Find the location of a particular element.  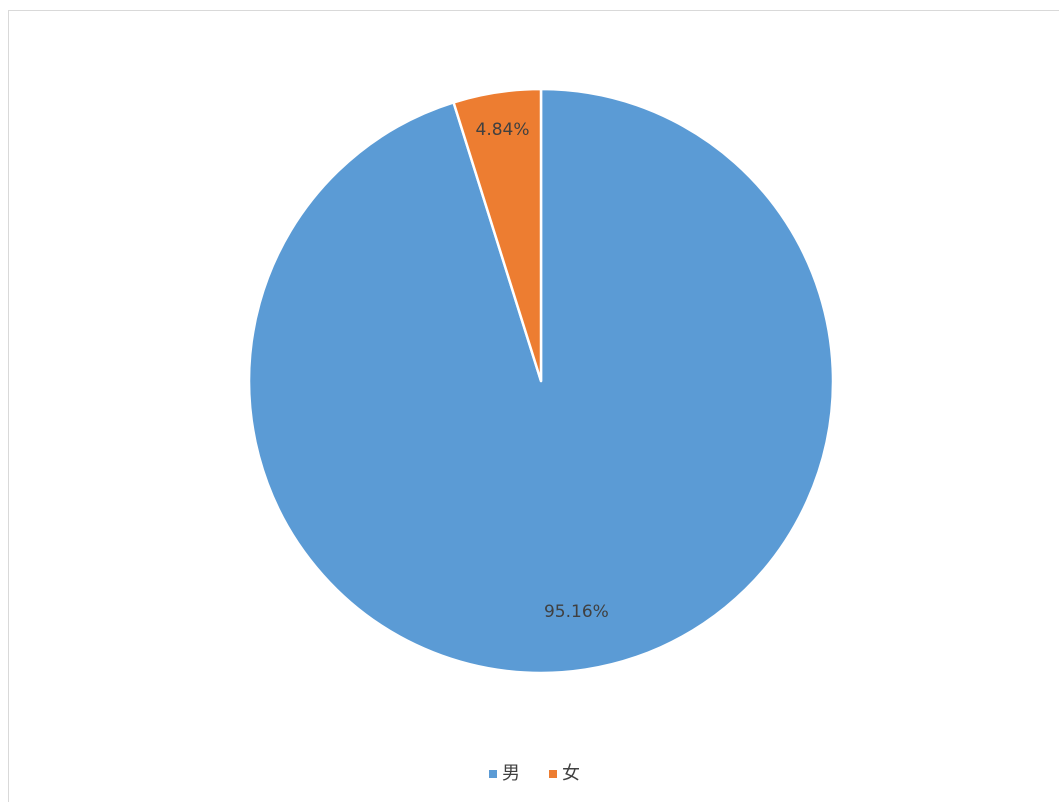

data-label: 4.84% is located at coordinates (503, 130).